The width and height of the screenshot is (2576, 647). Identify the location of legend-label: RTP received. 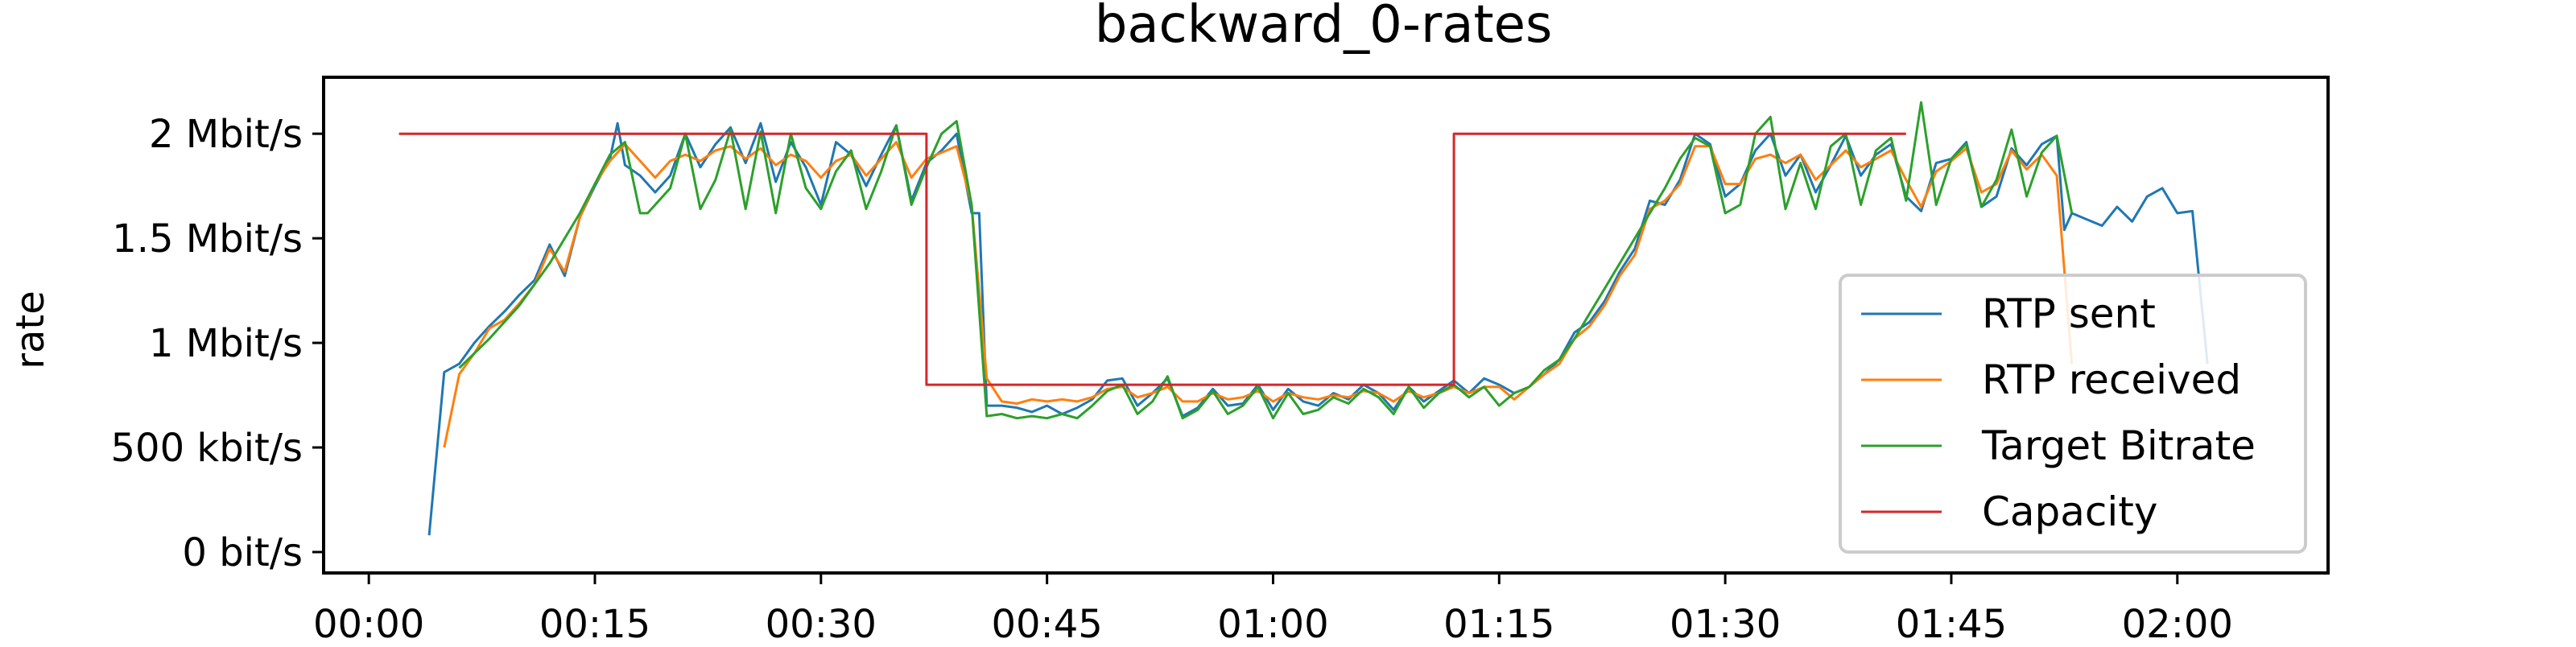
(2111, 379).